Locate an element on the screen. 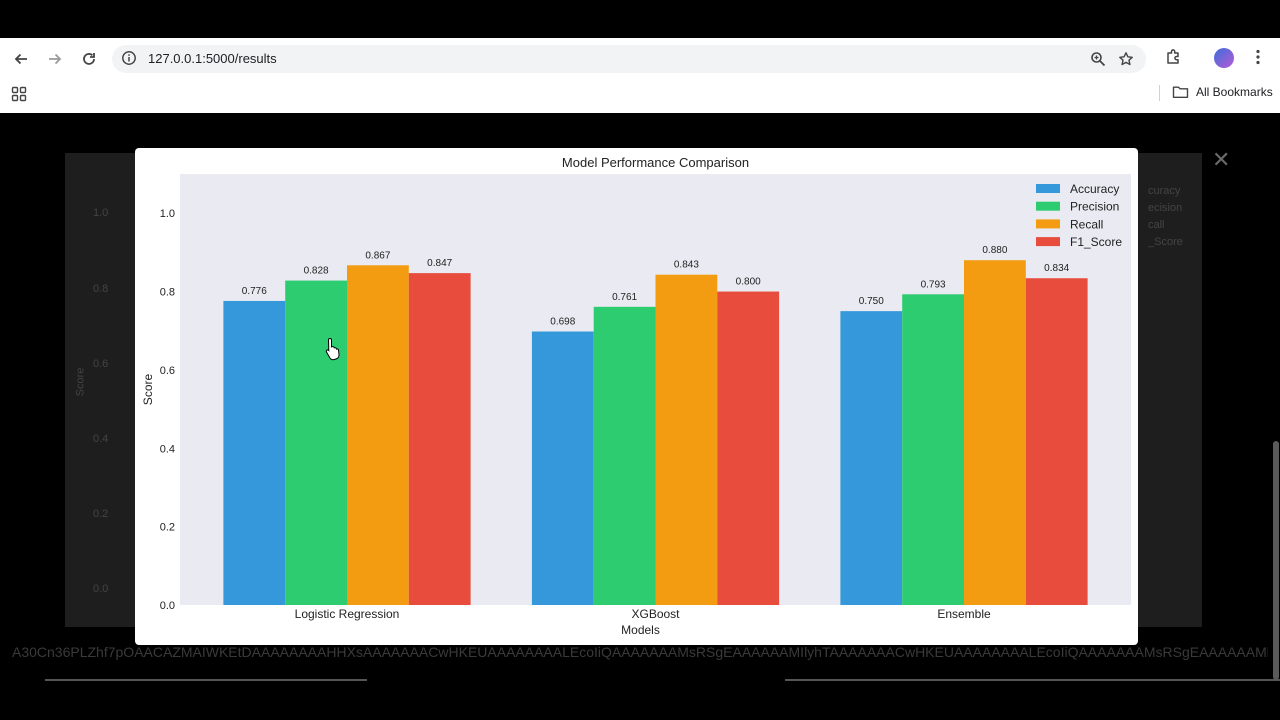  bar-value-label: 0.880 is located at coordinates (994, 250).